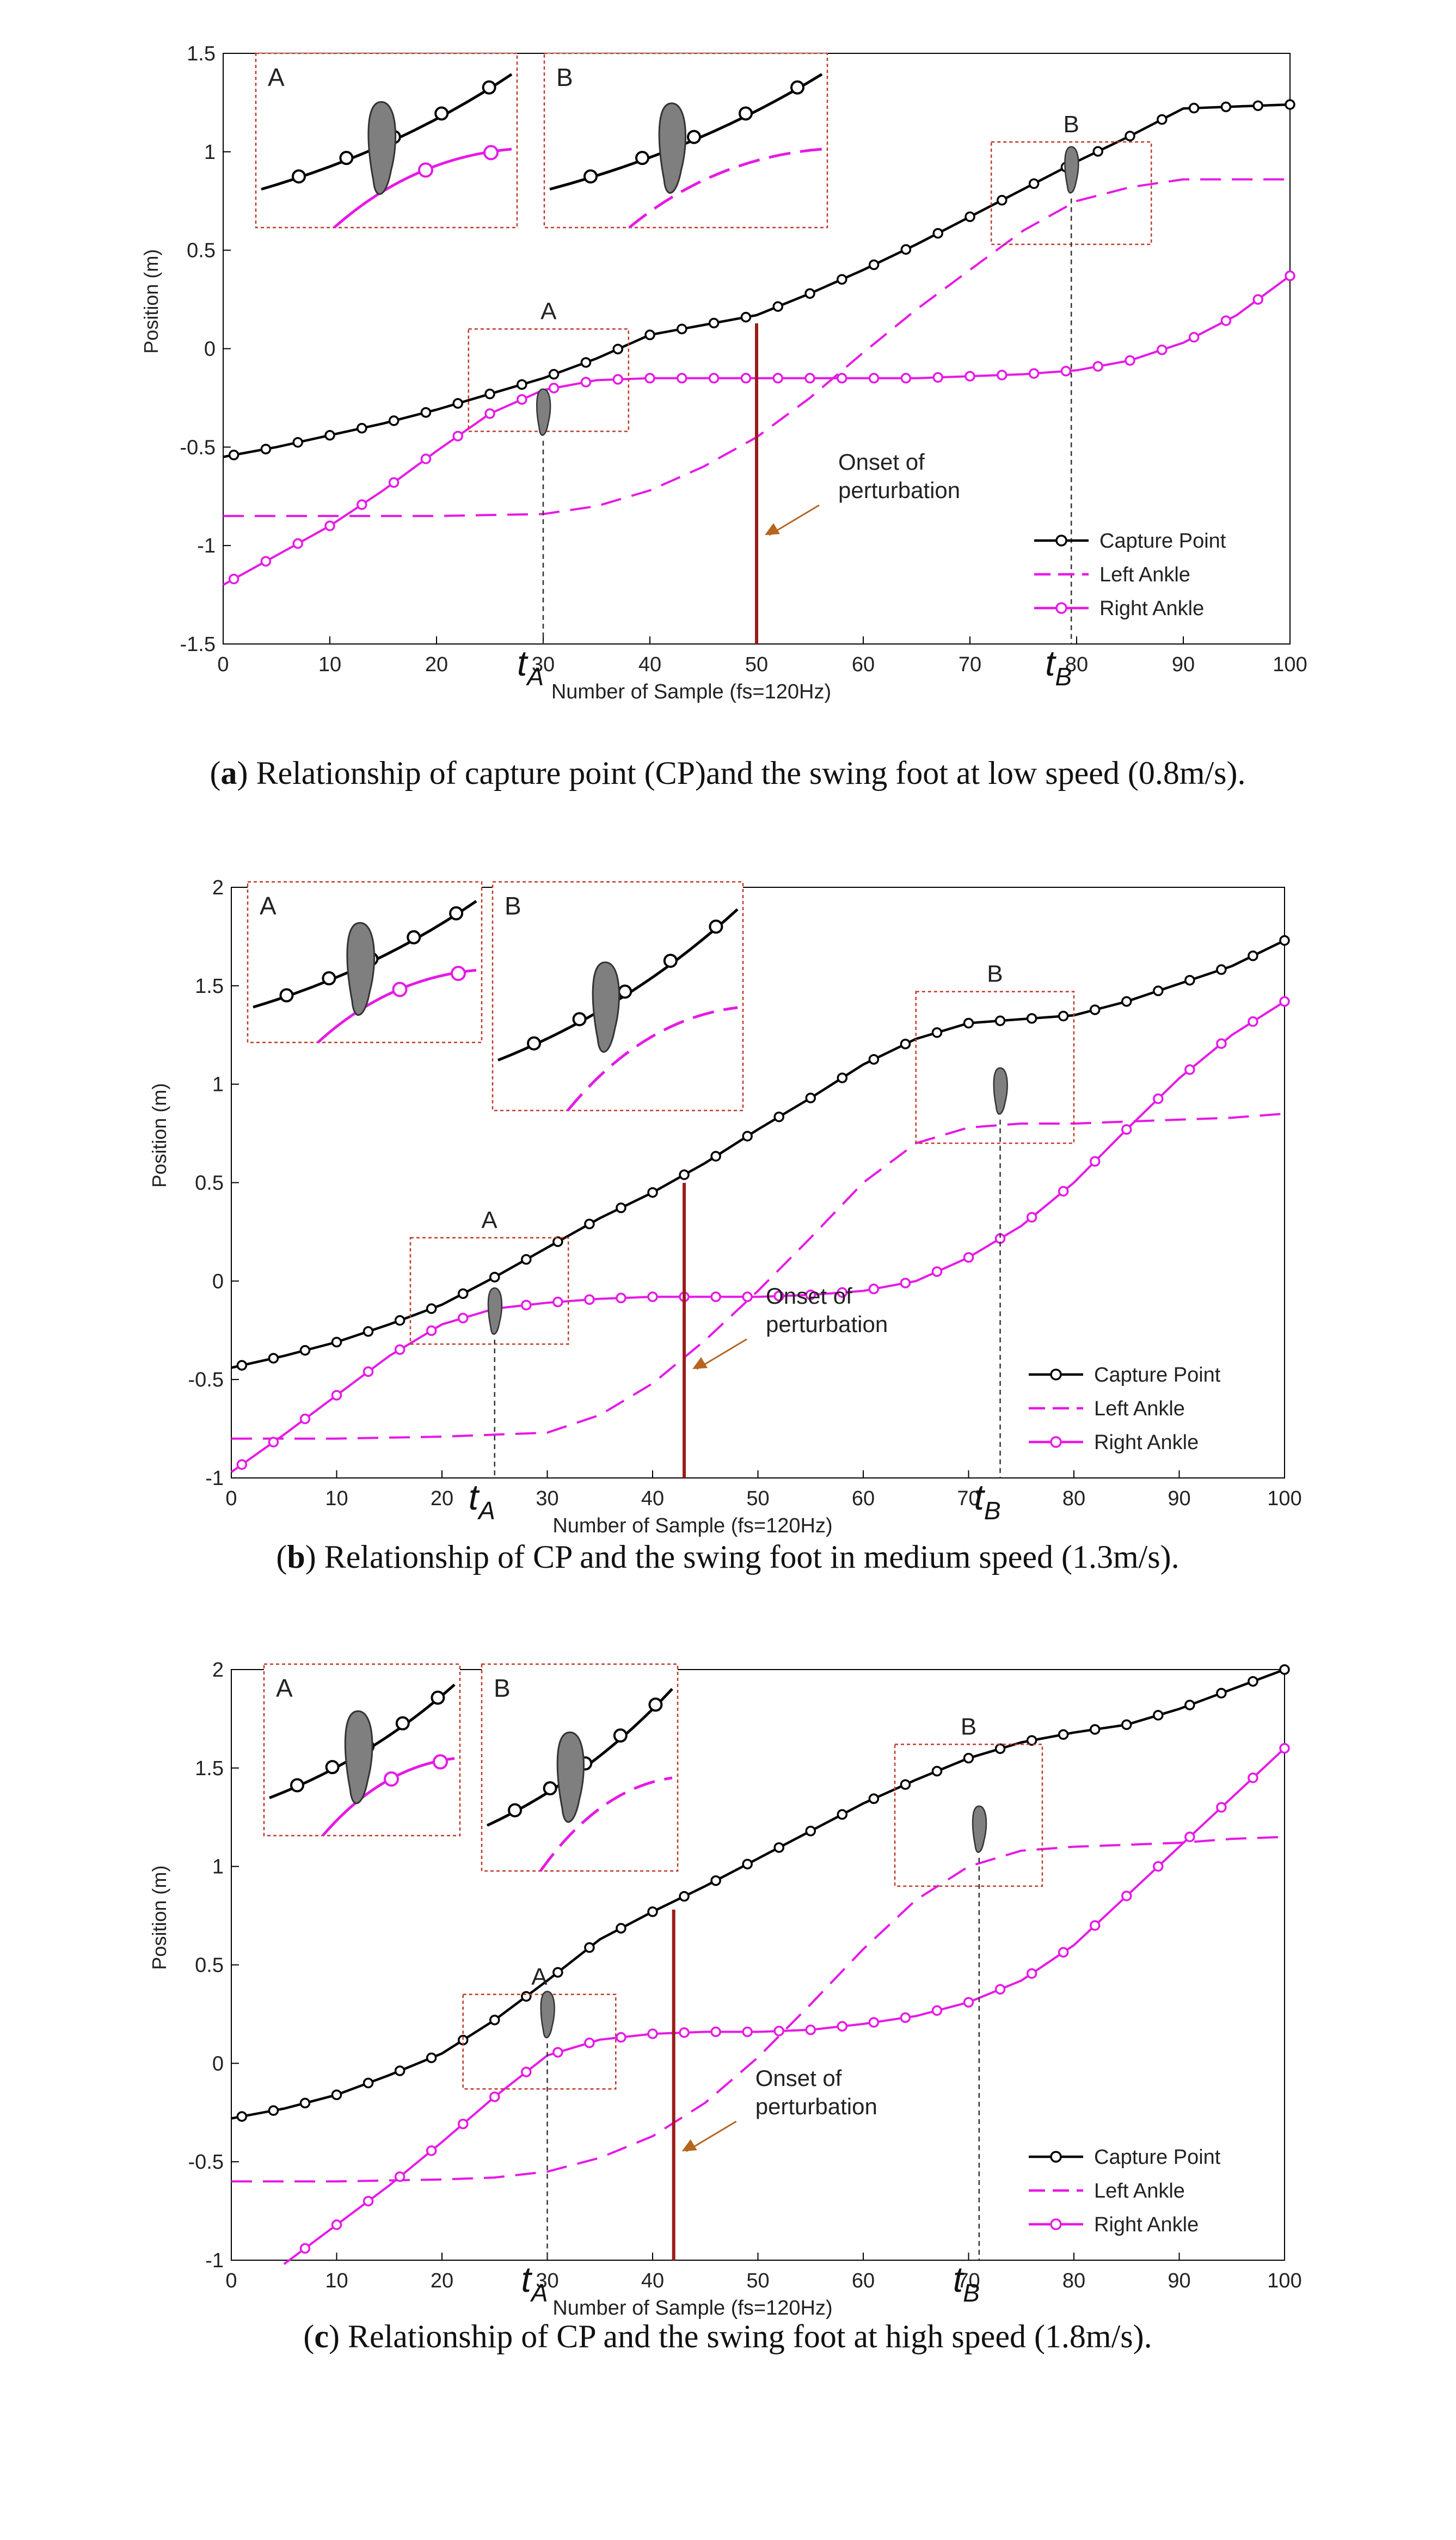 Image resolution: width=1456 pixels, height=2540 pixels. I want to click on inset-b: B, so click(685, 140).